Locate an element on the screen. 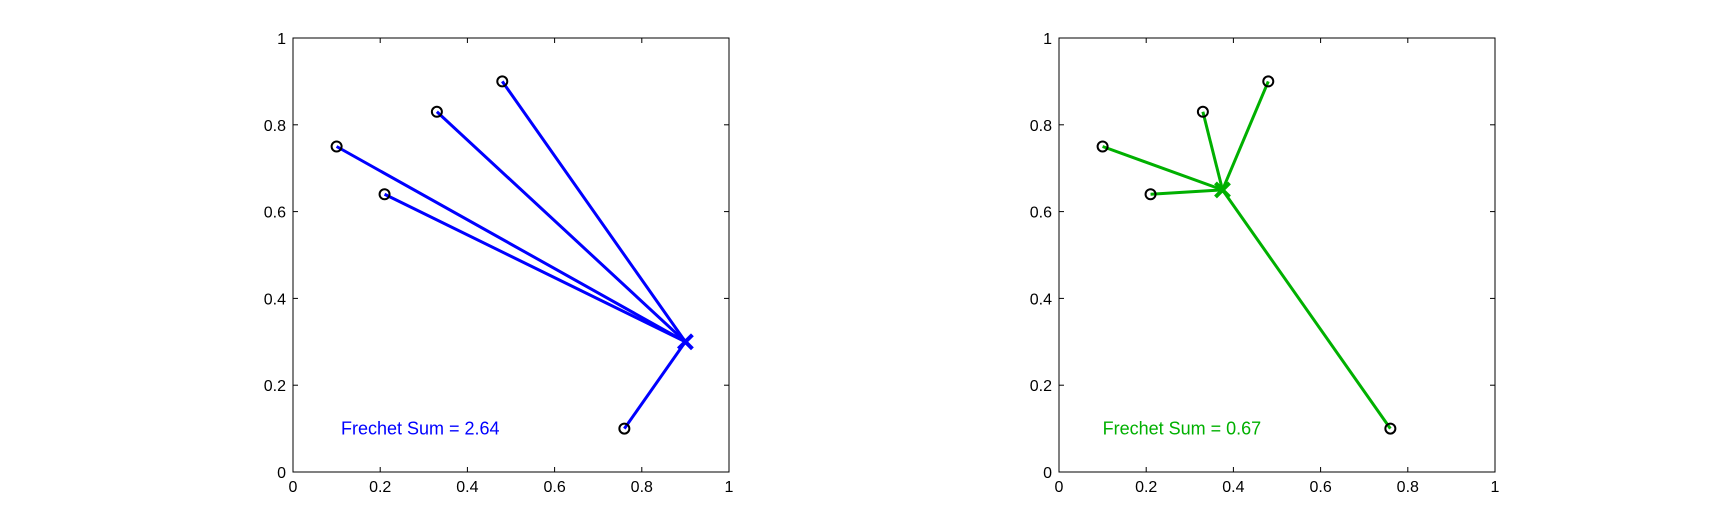 The height and width of the screenshot is (525, 1725). frechet-sum-annotation: Frechet Sum = 0.67 is located at coordinates (1182, 429).